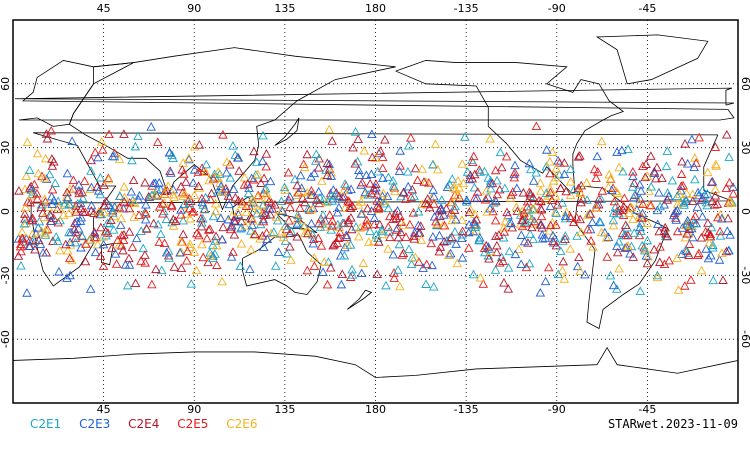 Image resolution: width=750 pixels, height=450 pixels. I want to click on lon-tick-label: -45, so click(647, 409).